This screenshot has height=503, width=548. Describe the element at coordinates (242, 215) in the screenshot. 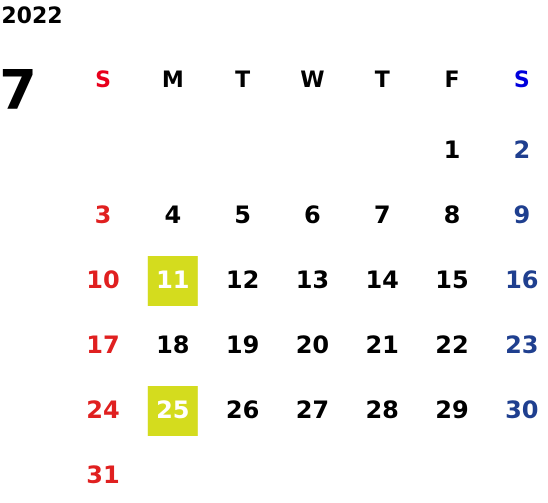

I see `day: 5` at that location.